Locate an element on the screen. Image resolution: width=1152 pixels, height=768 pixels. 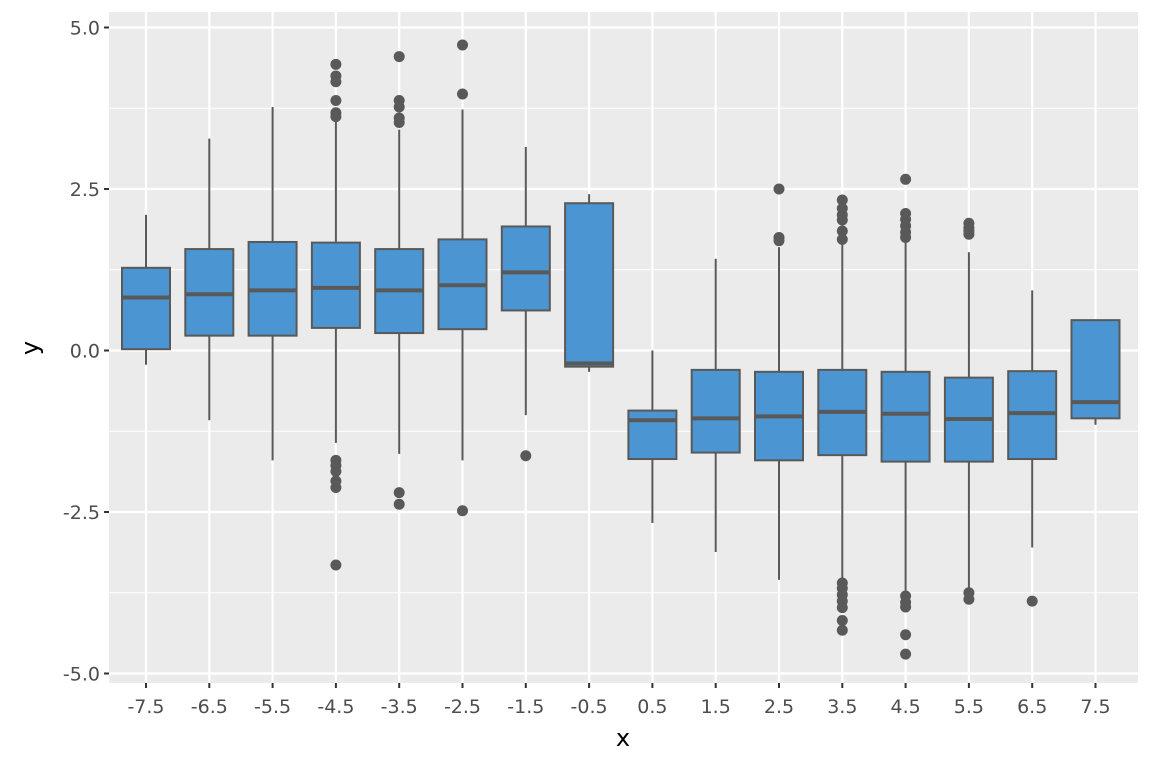
x-tick-label: -1.5 is located at coordinates (525, 707).